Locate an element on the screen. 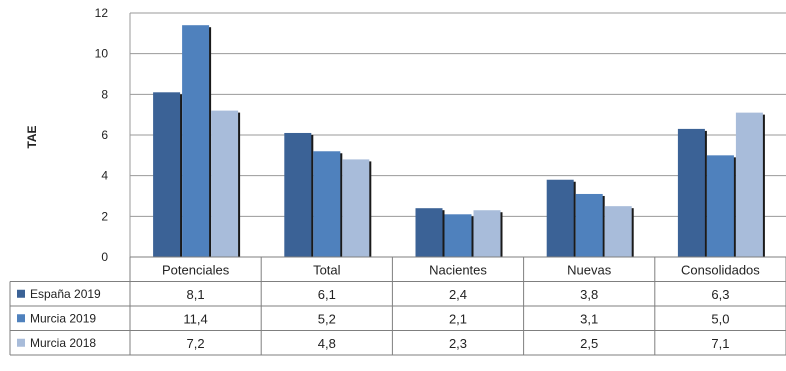 The image size is (786, 371). y-tick-label: 12 is located at coordinates (102, 13).